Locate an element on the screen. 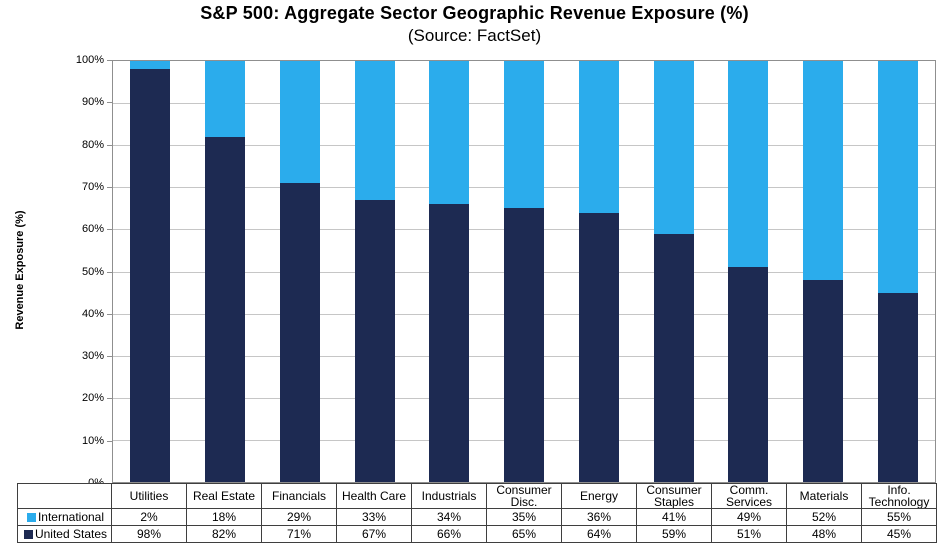 This screenshot has height=543, width=949. bar-slot-info-technology is located at coordinates (897, 271).